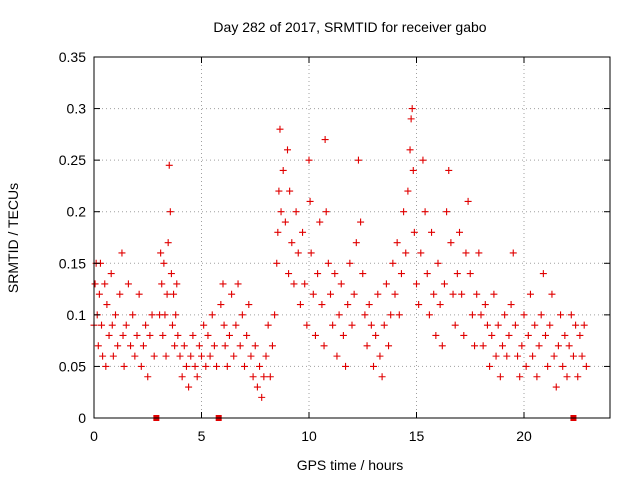 The image size is (640, 480). What do you see at coordinates (309, 436) in the screenshot?
I see `x-tick-label: 10` at bounding box center [309, 436].